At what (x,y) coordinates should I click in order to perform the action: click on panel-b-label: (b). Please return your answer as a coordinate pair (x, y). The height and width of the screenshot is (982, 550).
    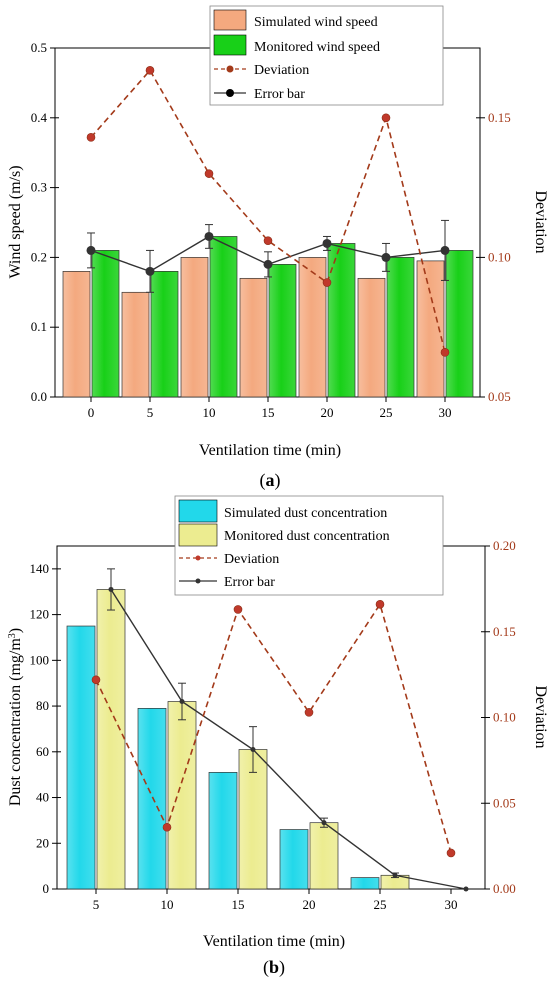
    Looking at the image, I should click on (274, 967).